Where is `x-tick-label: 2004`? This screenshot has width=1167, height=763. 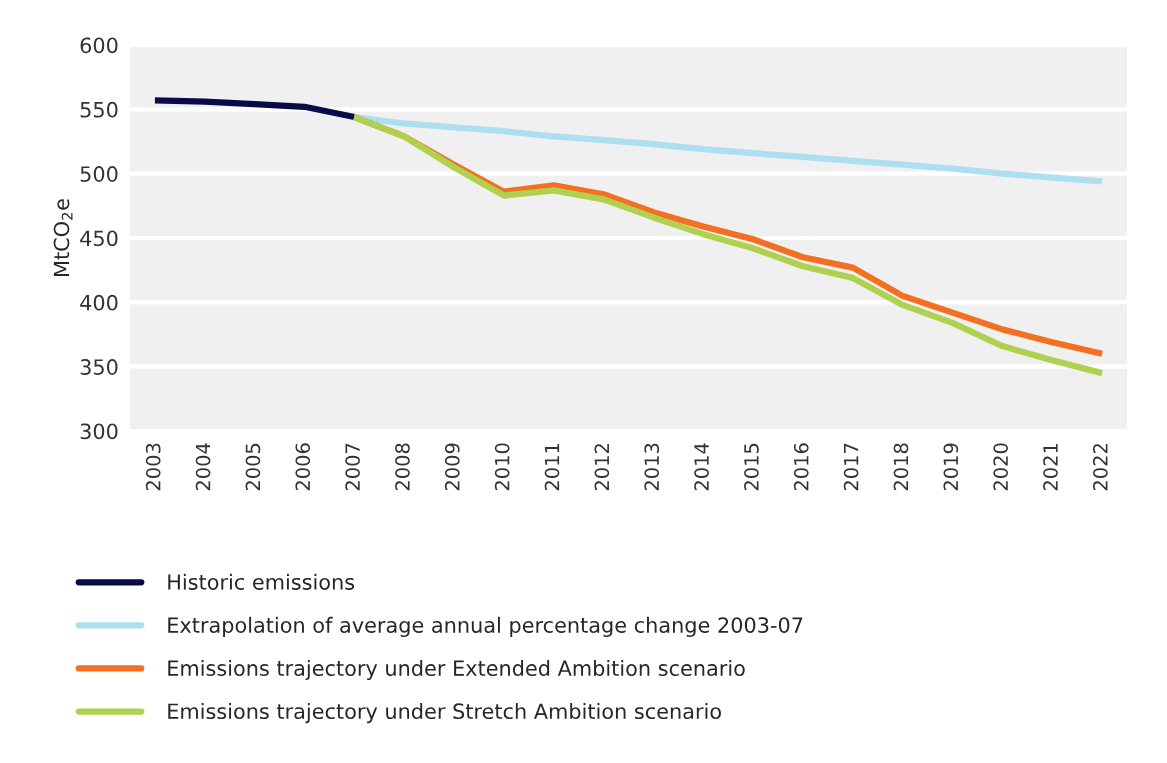 x-tick-label: 2004 is located at coordinates (203, 467).